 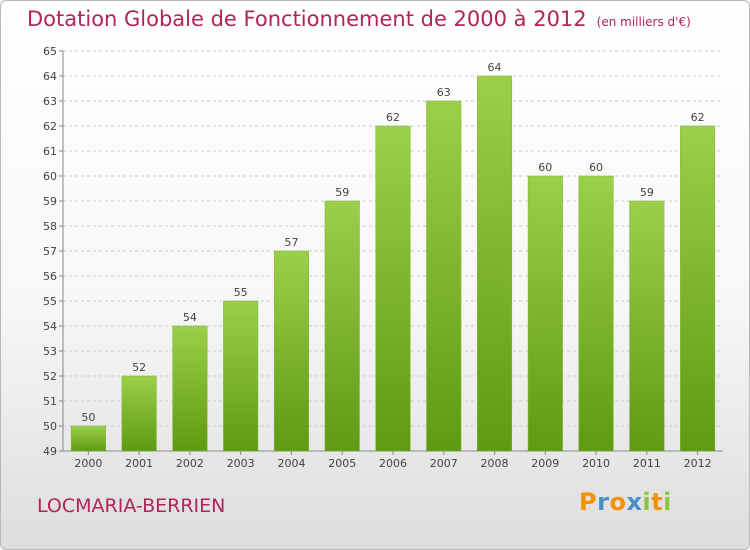 I want to click on y-tick-label: 62, so click(x=50, y=126).